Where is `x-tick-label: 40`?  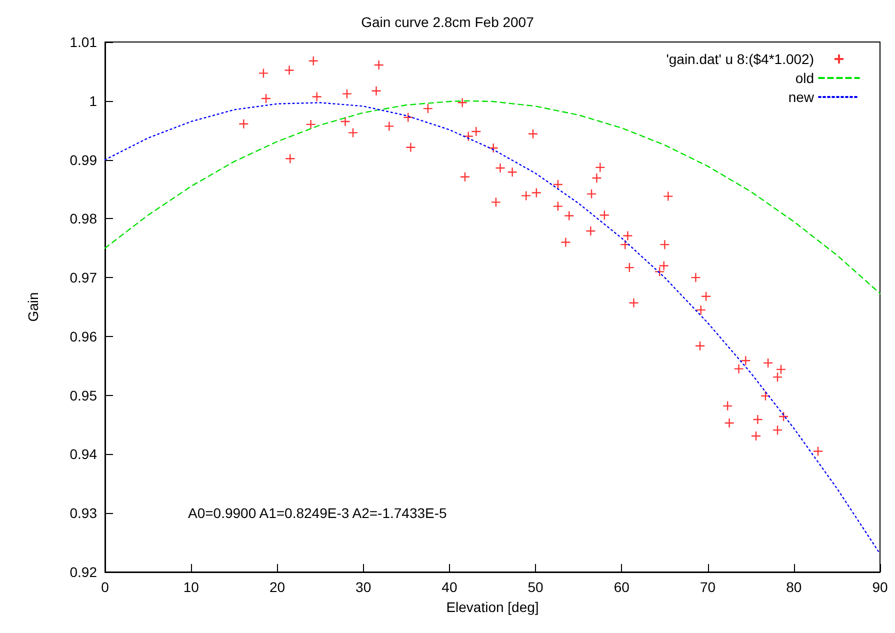
x-tick-label: 40 is located at coordinates (450, 587).